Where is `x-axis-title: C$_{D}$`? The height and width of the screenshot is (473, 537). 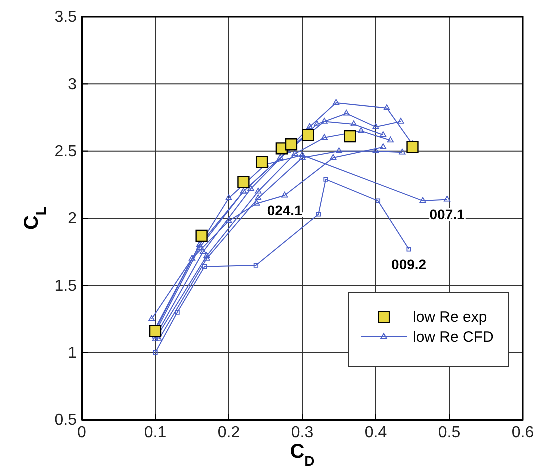 x-axis-title: C$_{D}$ is located at coordinates (302, 455).